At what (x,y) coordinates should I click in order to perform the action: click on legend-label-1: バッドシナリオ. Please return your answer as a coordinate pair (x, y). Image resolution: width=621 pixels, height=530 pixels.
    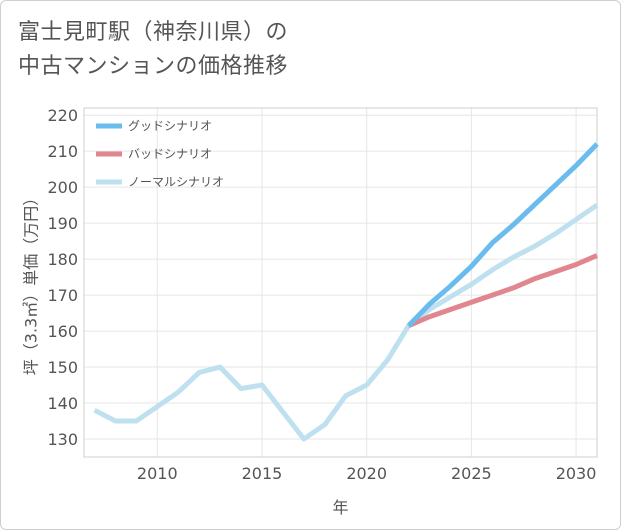
    Looking at the image, I should click on (170, 154).